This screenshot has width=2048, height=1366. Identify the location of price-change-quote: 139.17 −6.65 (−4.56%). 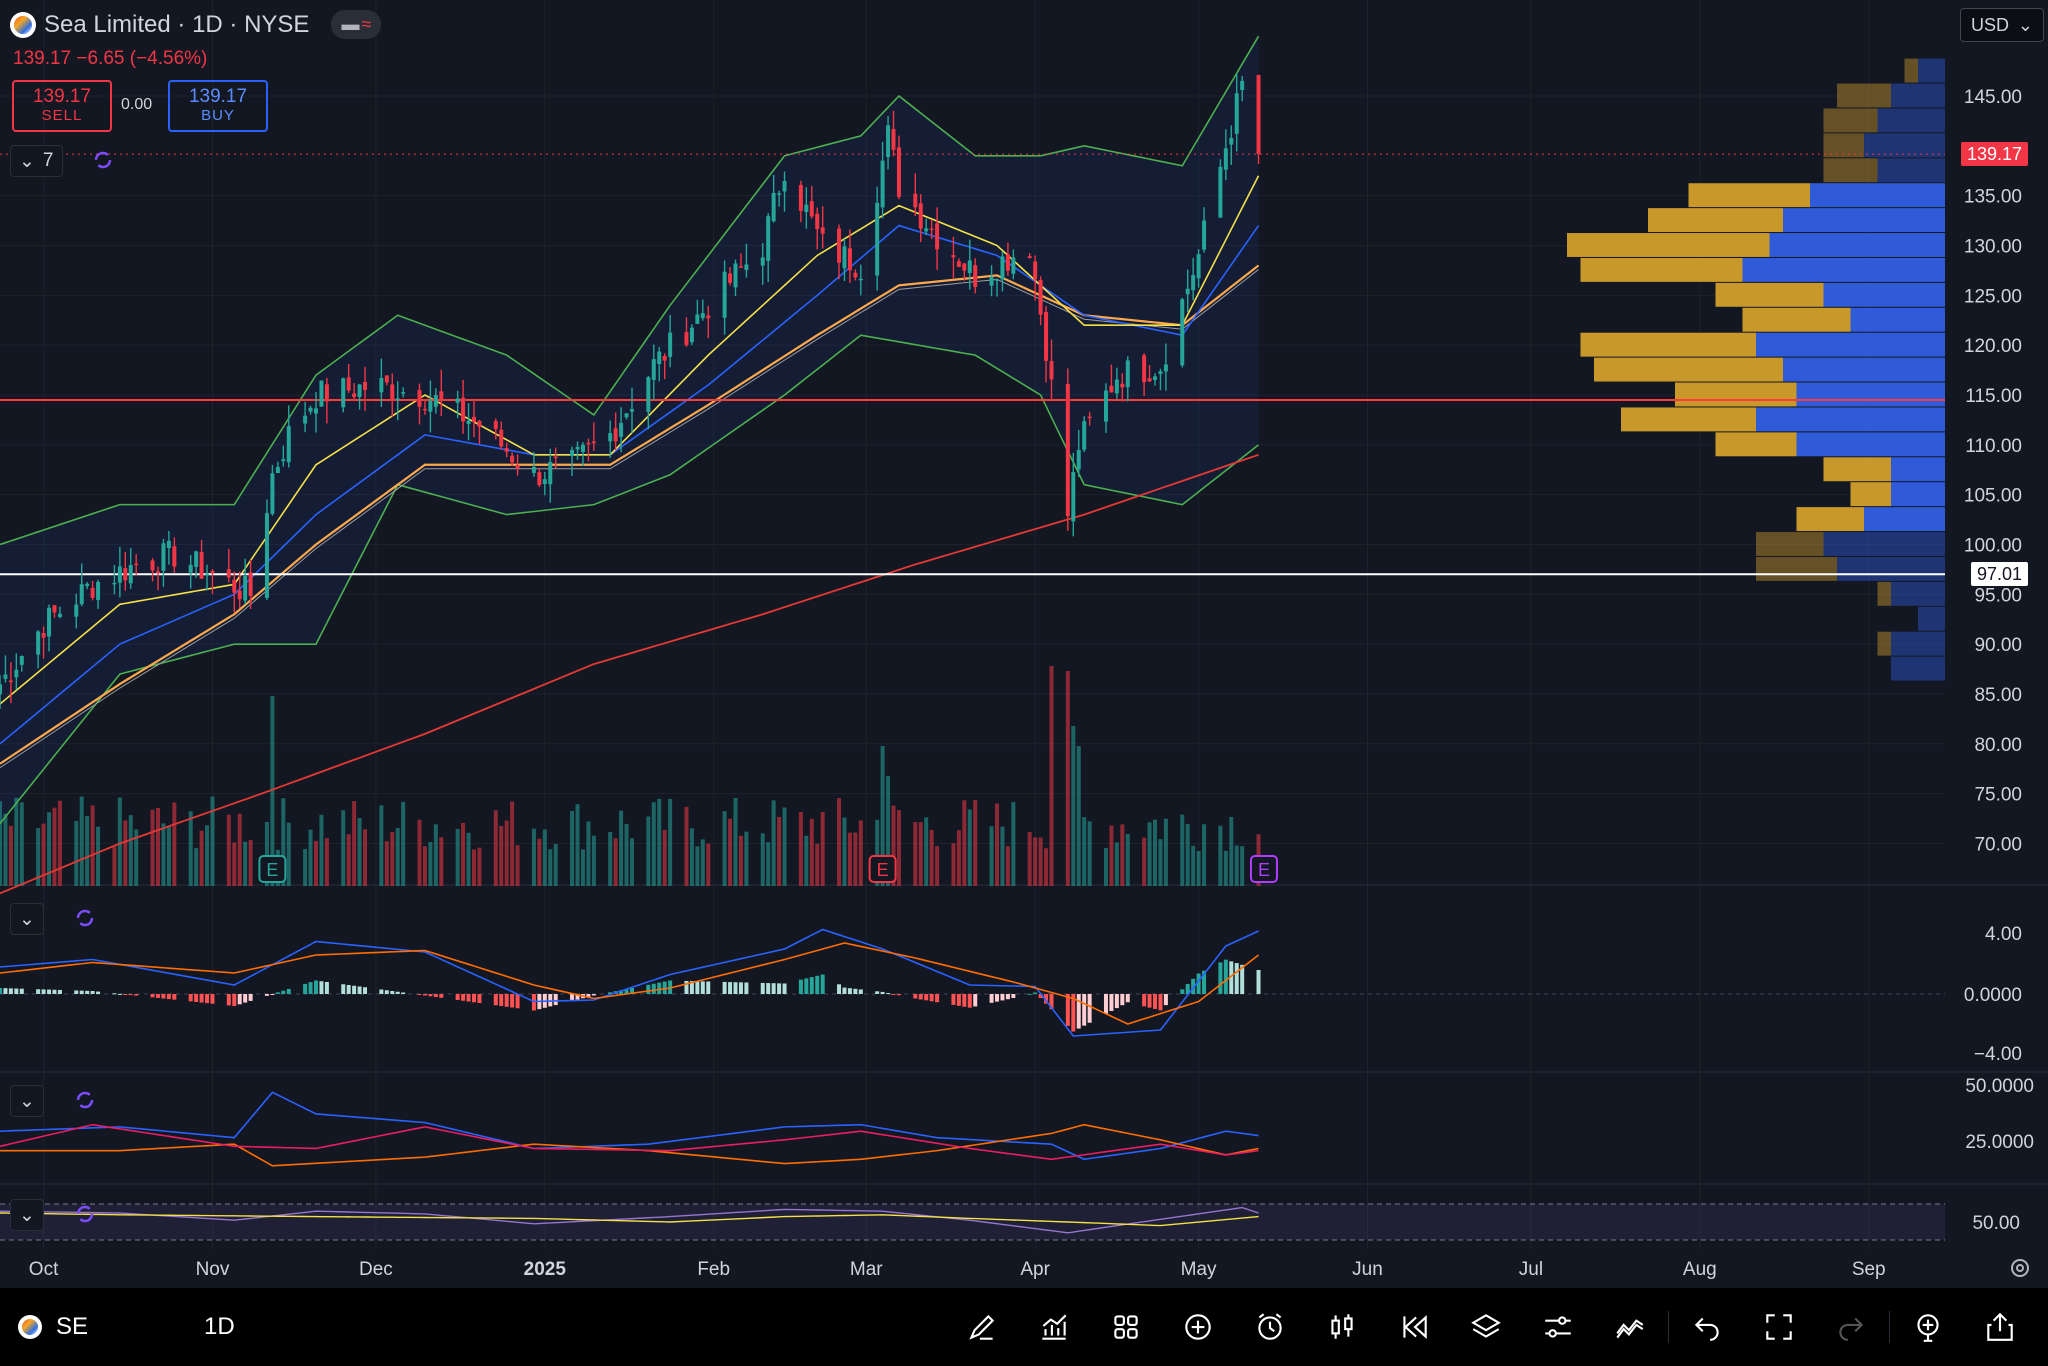
(110, 58).